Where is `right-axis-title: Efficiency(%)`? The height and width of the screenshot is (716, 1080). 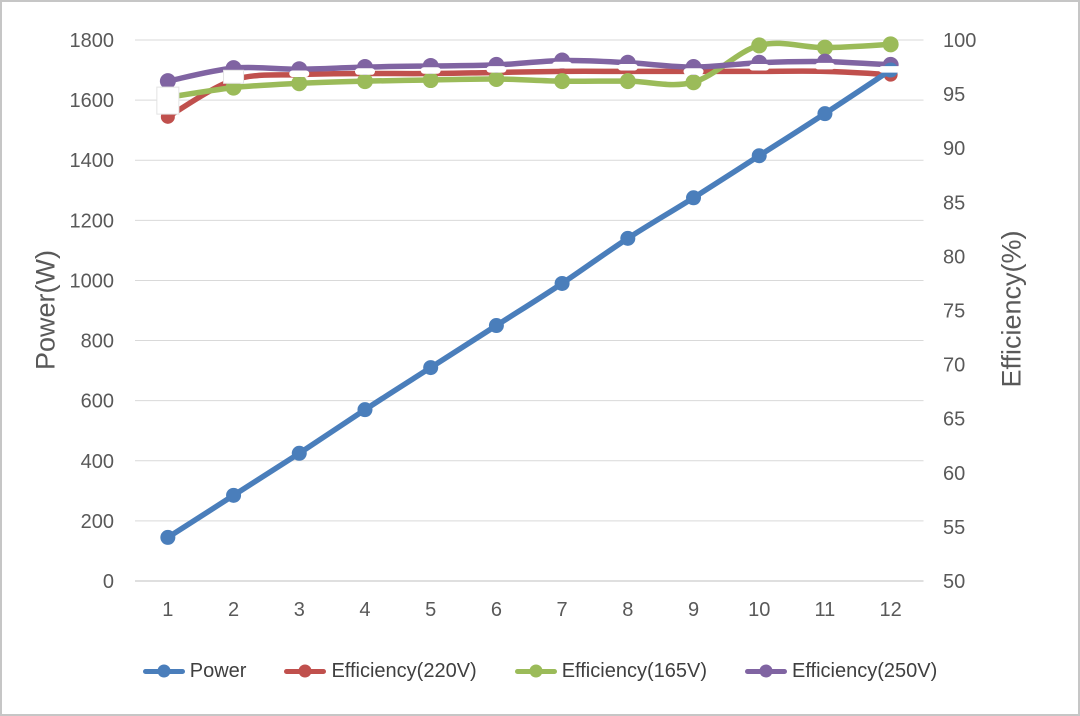 right-axis-title: Efficiency(%) is located at coordinates (1011, 309).